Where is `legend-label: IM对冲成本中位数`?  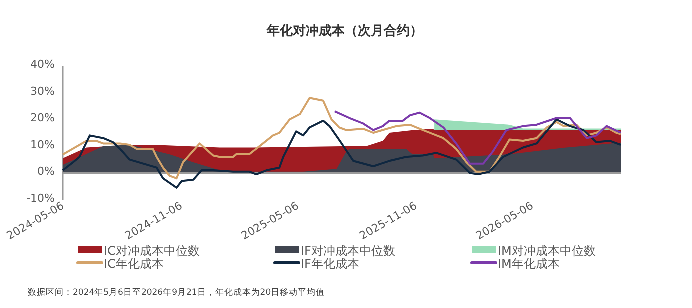
legend-label: IM对冲成本中位数 is located at coordinates (547, 251).